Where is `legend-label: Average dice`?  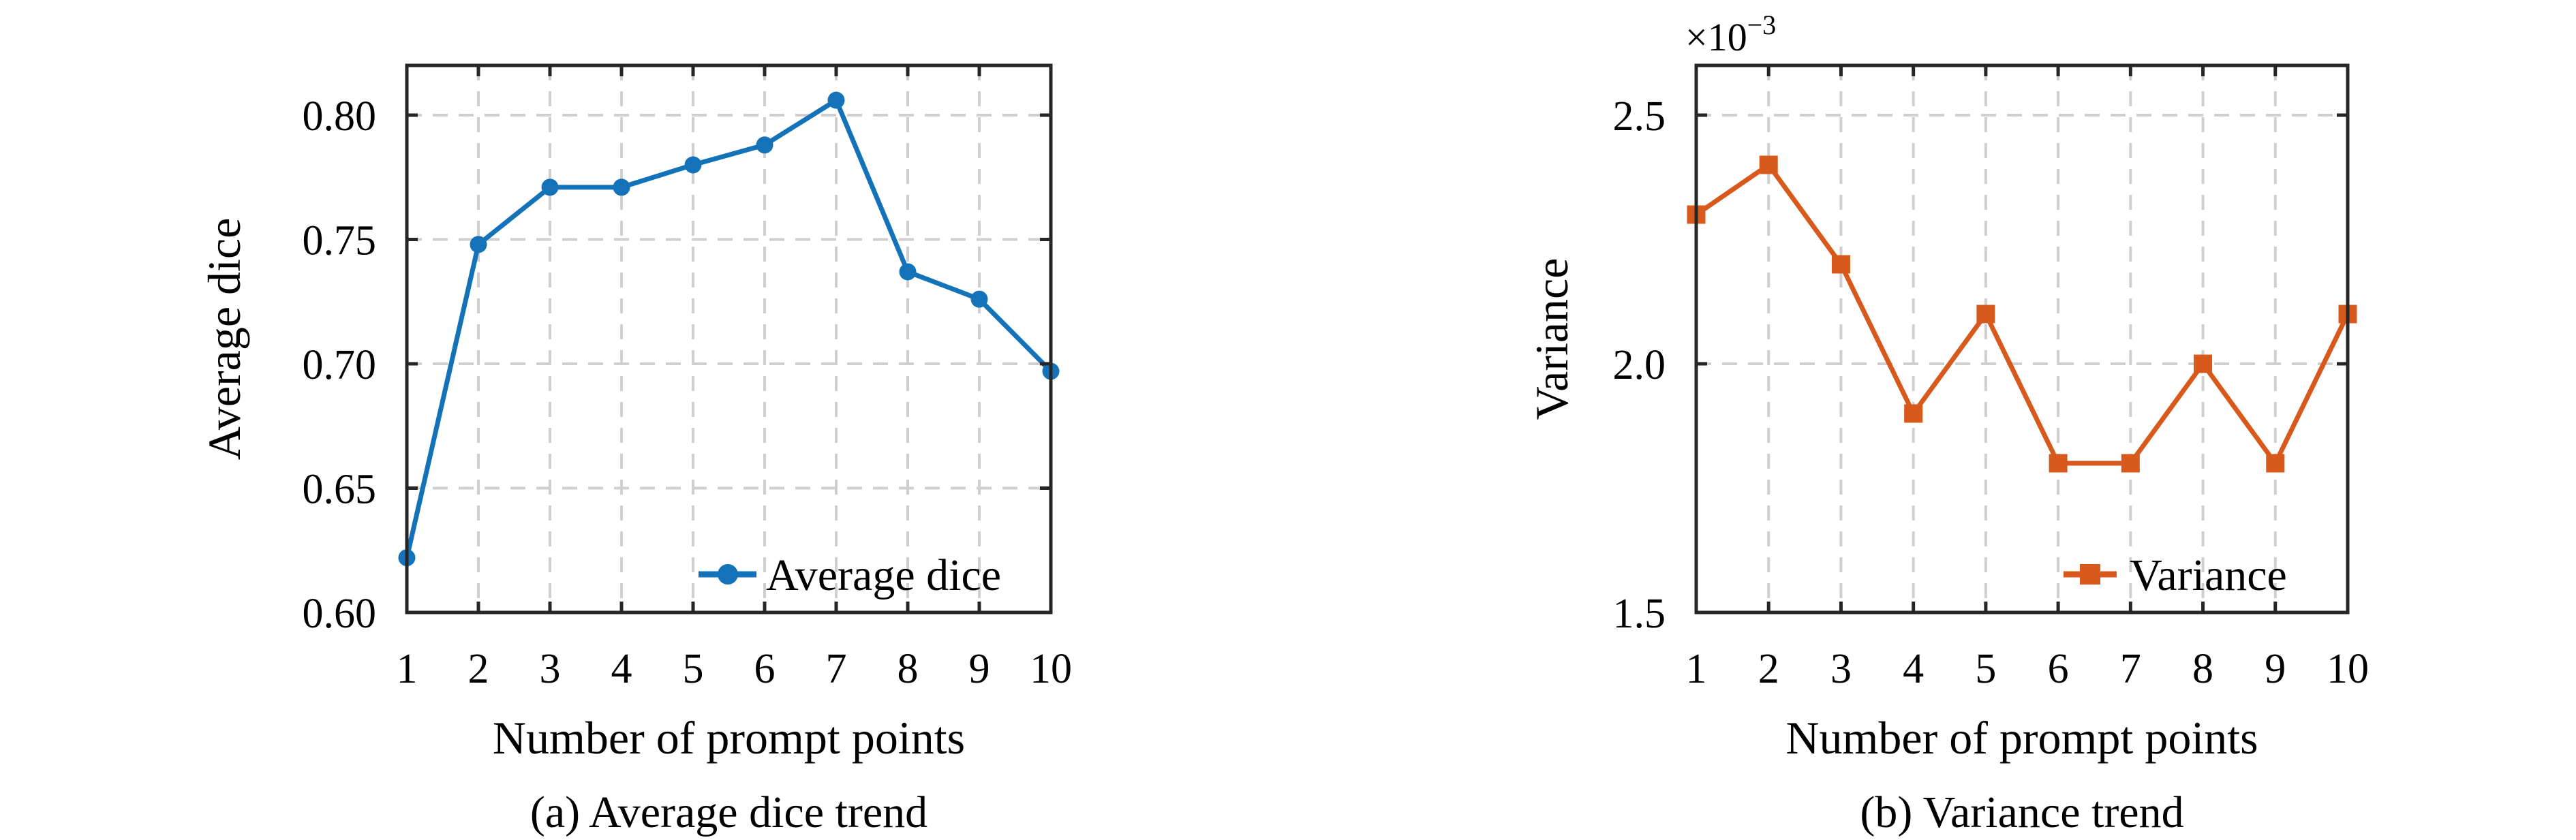 legend-label: Average dice is located at coordinates (884, 575).